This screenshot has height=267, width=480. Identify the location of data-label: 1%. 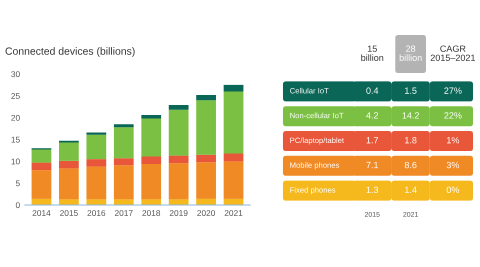
(453, 140).